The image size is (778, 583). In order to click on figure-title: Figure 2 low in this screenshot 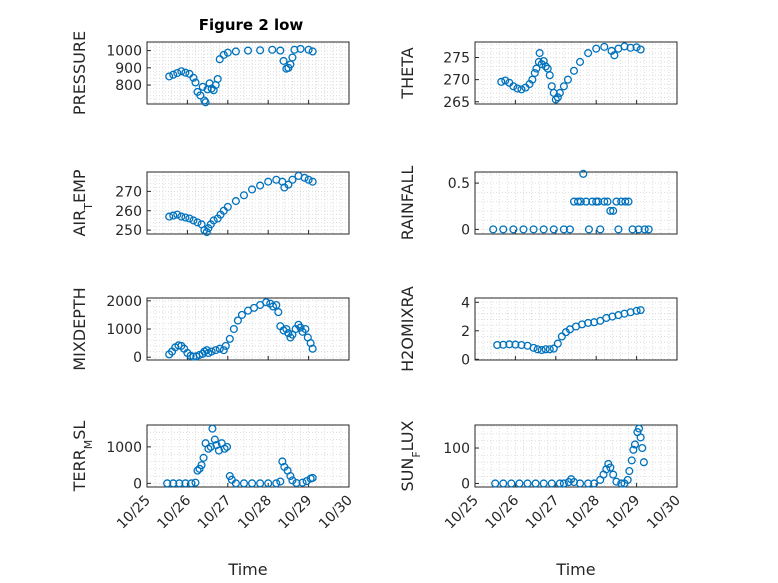, I will do `click(251, 25)`.